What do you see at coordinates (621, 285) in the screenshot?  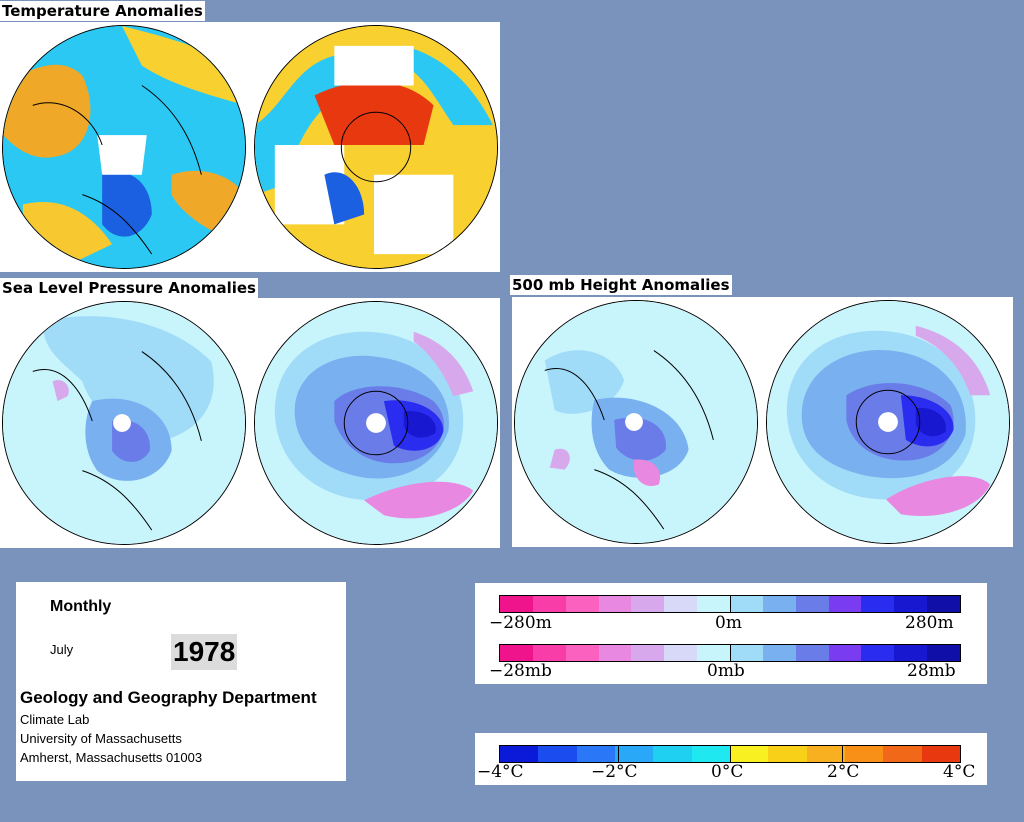 I see `height-anomalies-title: 500 mb Height Anomalies` at bounding box center [621, 285].